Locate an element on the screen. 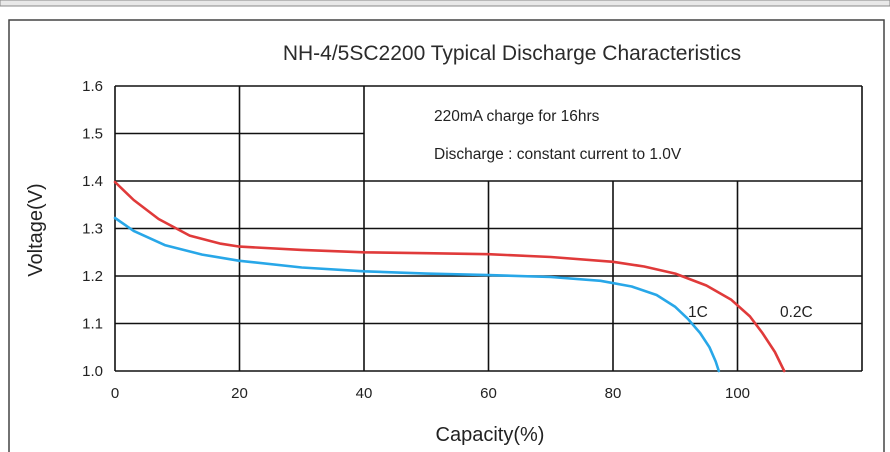 This screenshot has height=452, width=890. x-tick-label: 80 is located at coordinates (613, 393).